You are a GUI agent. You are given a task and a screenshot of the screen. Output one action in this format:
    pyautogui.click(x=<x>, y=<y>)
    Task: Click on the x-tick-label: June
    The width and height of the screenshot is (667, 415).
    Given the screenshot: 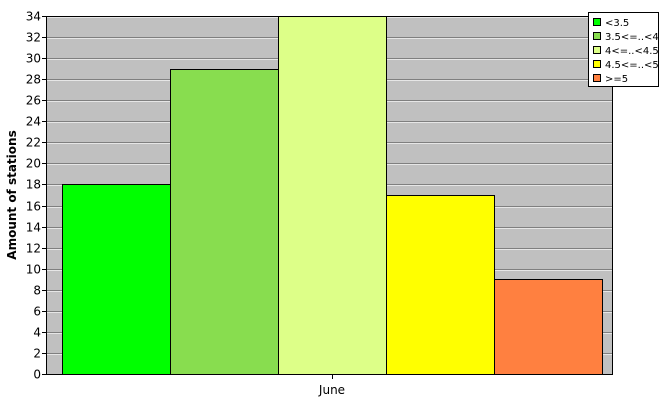 What is the action you would take?
    pyautogui.click(x=331, y=390)
    